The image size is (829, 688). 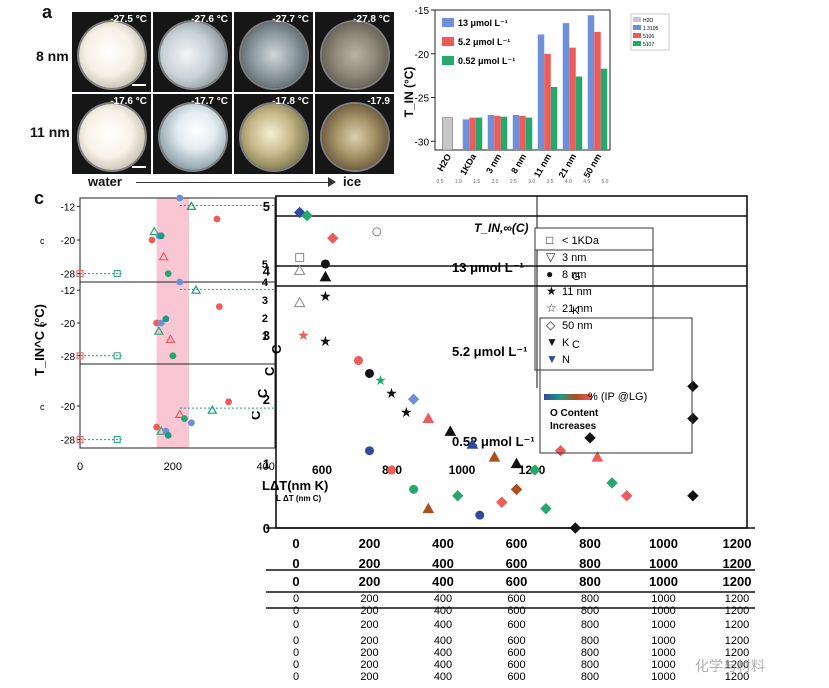 I want to click on legend-note: Increases, so click(x=573, y=426).